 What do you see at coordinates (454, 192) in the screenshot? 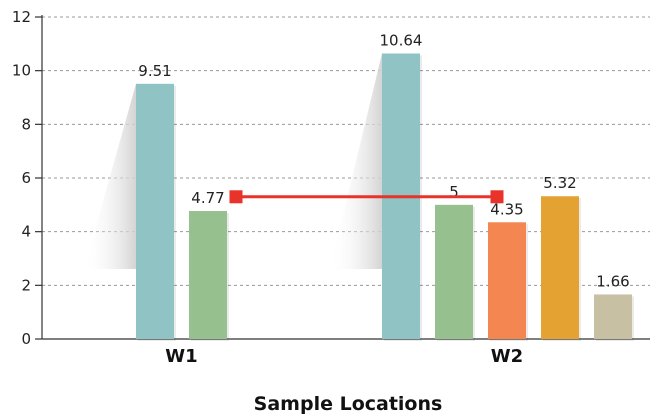
I see `data-label: 5` at bounding box center [454, 192].